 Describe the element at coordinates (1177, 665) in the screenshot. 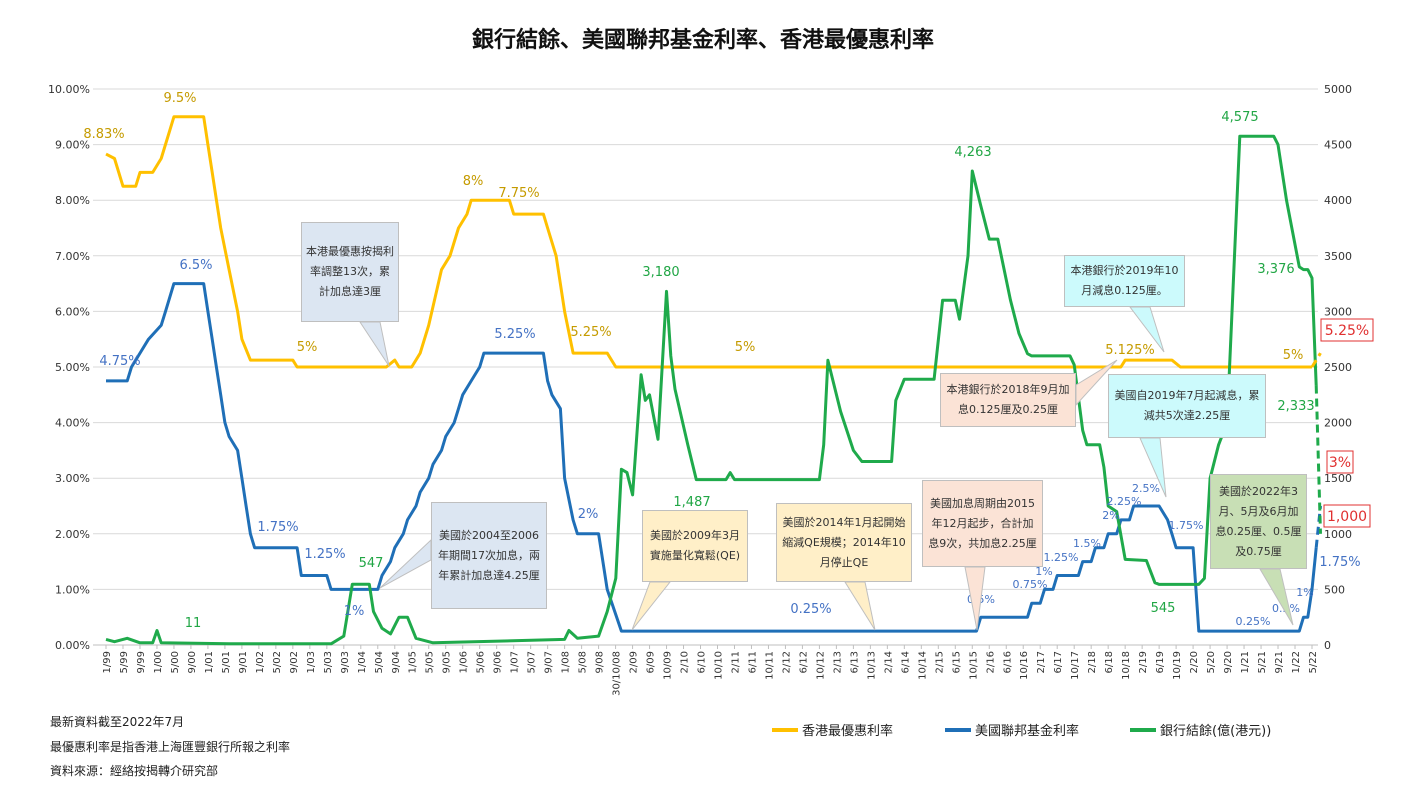

I see `x-tick-label: 10/19` at that location.